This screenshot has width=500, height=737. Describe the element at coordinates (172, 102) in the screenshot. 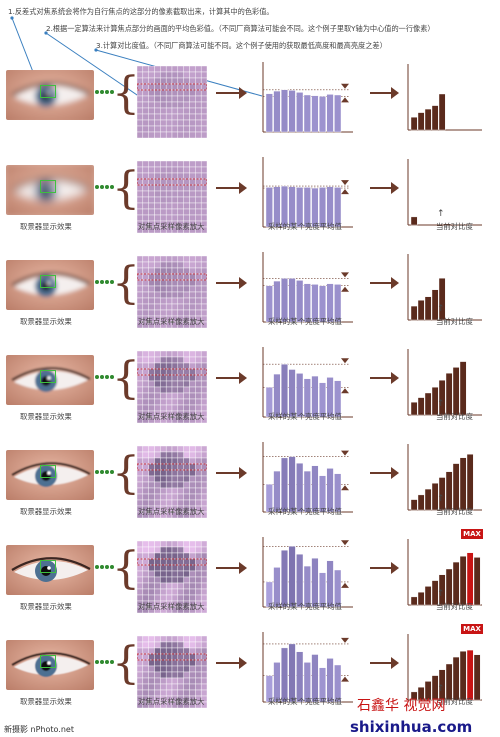

I see `sample-pixel-grid` at that location.